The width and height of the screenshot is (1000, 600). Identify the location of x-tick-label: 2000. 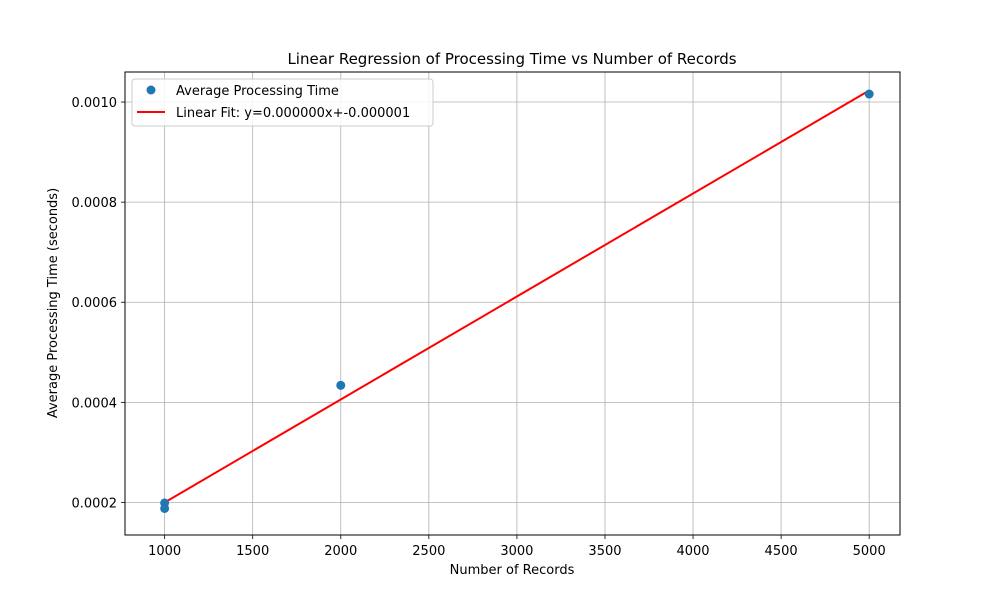
(340, 551).